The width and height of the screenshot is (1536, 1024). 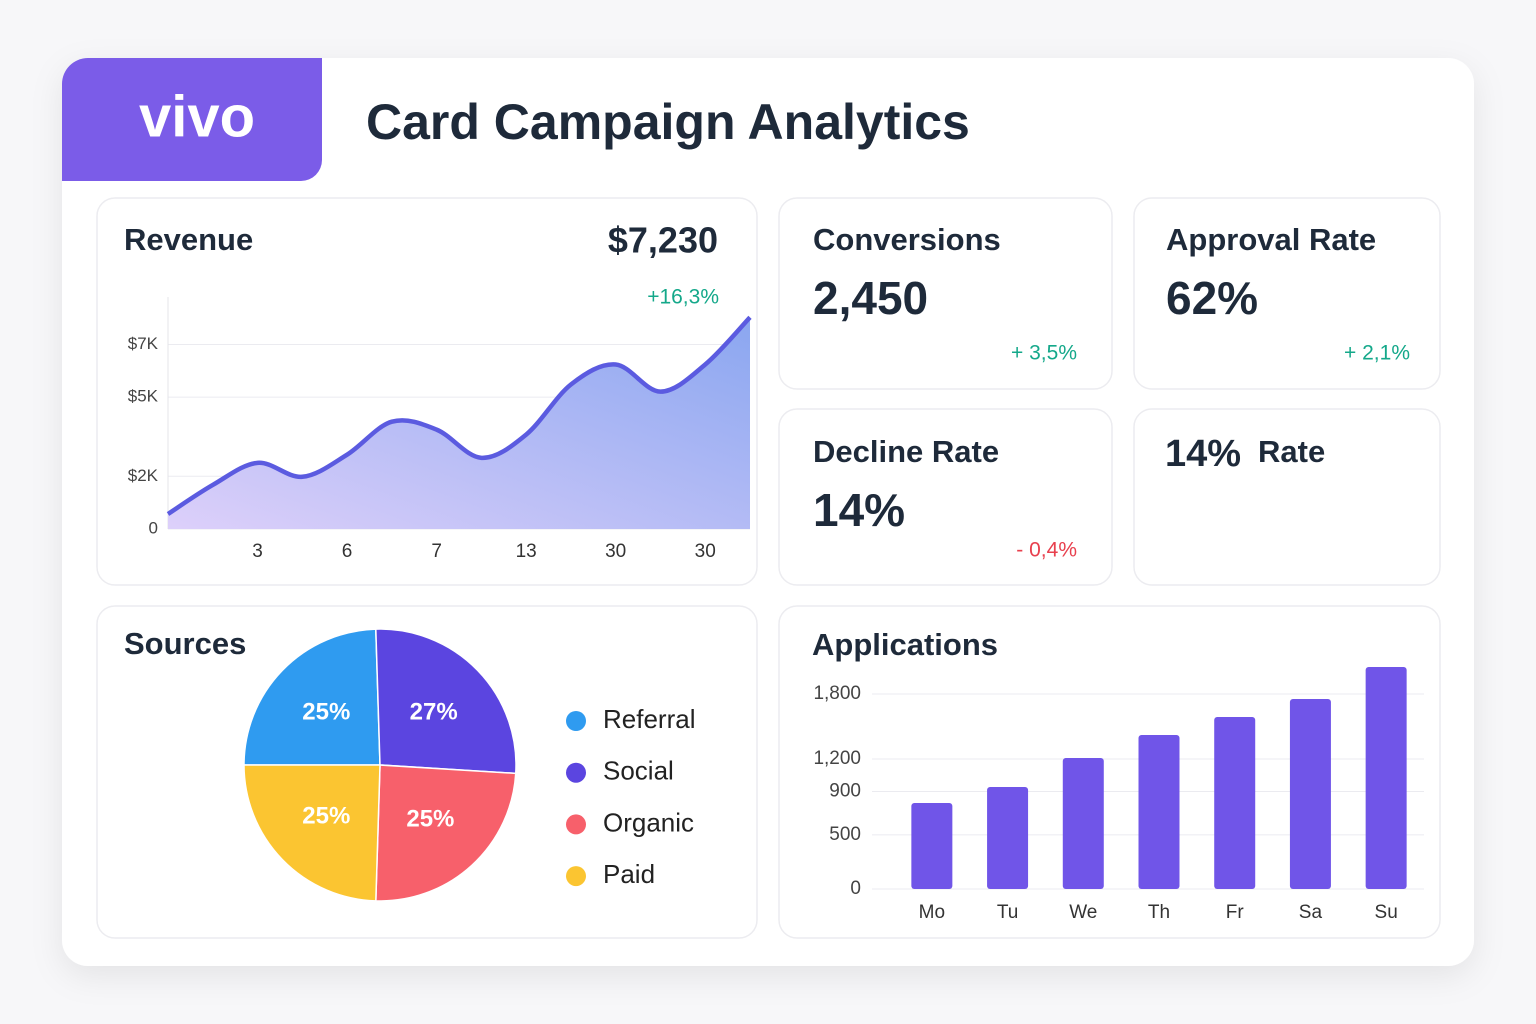 I want to click on x-tick-label: Tu, so click(x=1007, y=912).